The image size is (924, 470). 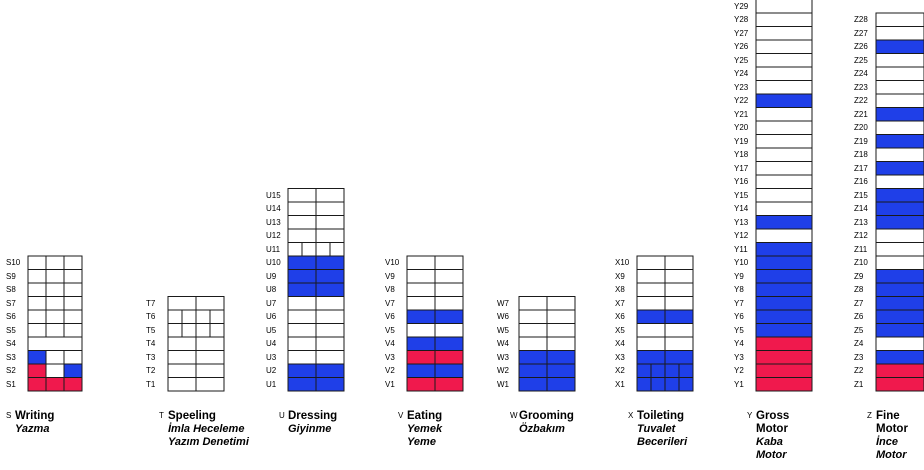 I want to click on row-label: Y22, so click(x=741, y=100).